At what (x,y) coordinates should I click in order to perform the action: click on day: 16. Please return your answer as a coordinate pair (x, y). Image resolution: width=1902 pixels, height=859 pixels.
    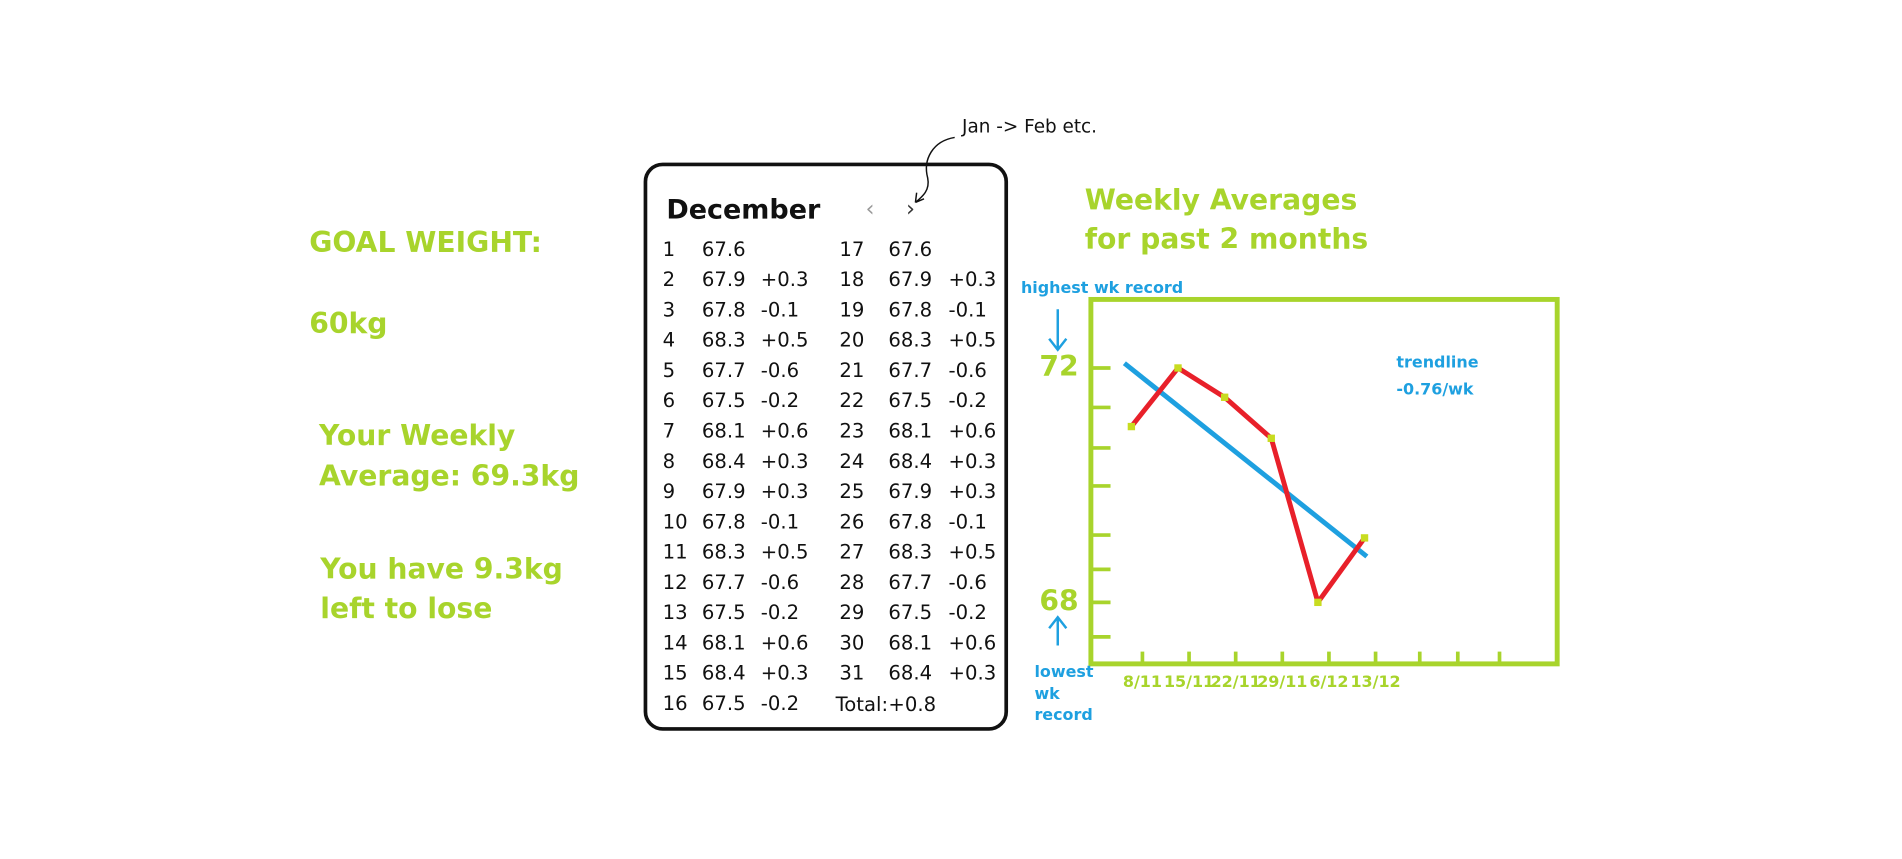
    Looking at the image, I should click on (675, 703).